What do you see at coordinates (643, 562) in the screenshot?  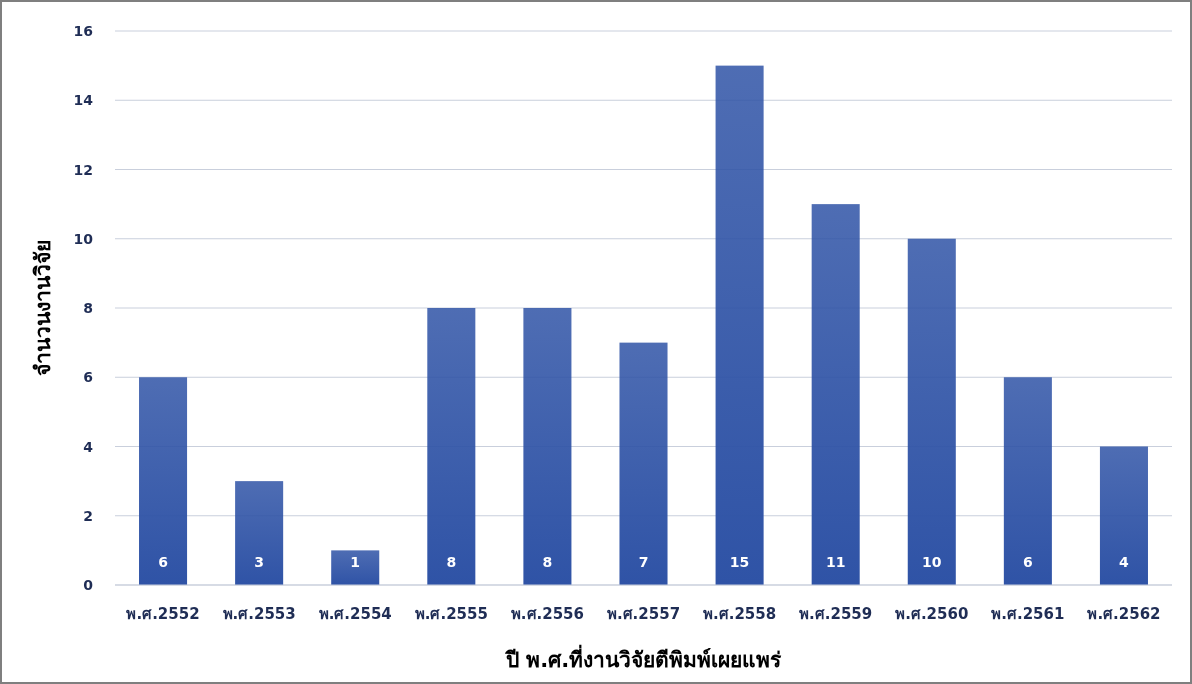 I see `data-label: 7` at bounding box center [643, 562].